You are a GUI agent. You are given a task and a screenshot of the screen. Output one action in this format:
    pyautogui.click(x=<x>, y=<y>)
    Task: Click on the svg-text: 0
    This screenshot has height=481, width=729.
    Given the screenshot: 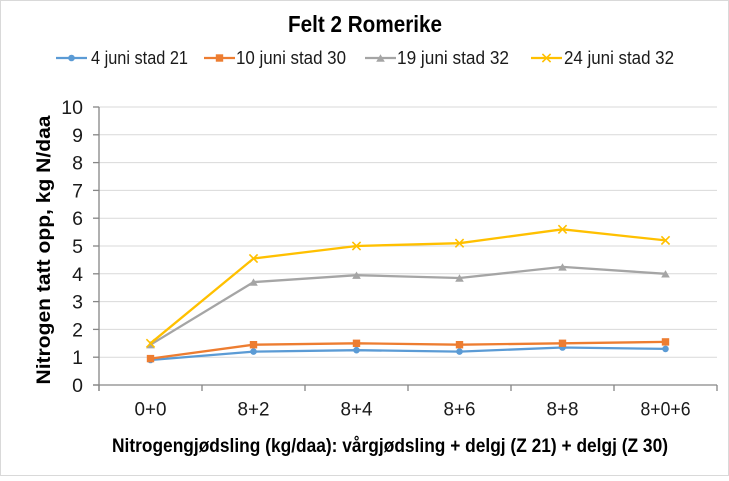 What is the action you would take?
    pyautogui.click(x=77, y=386)
    